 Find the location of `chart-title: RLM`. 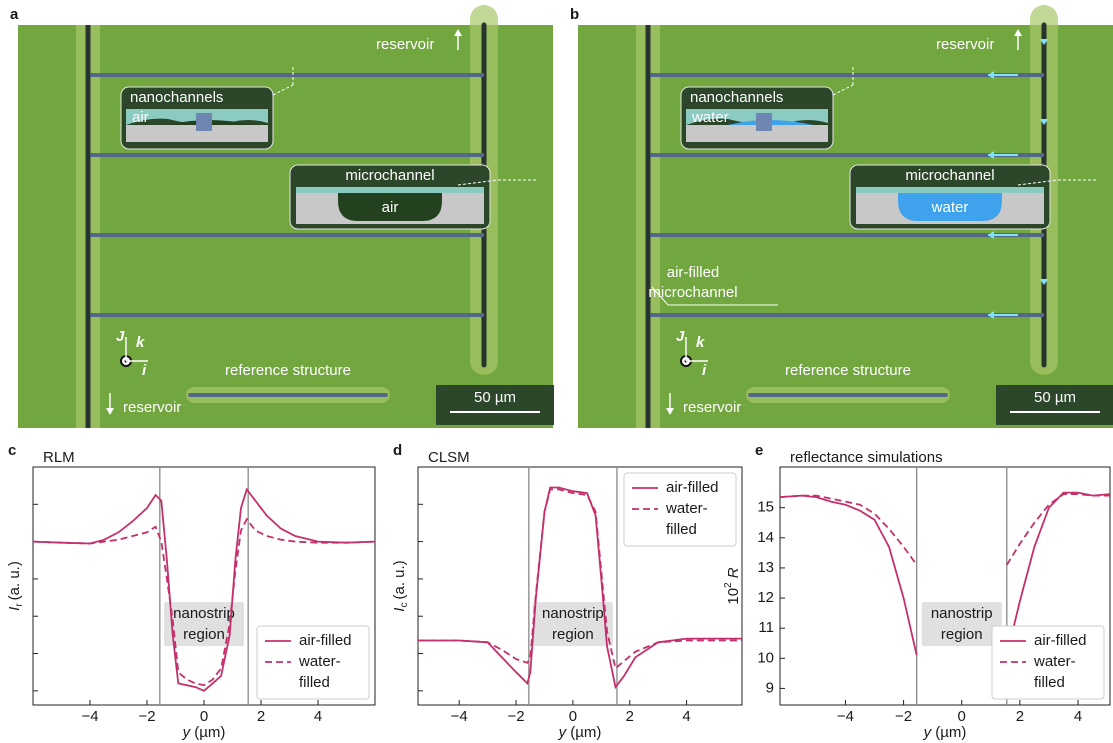

chart-title: RLM is located at coordinates (59, 457).